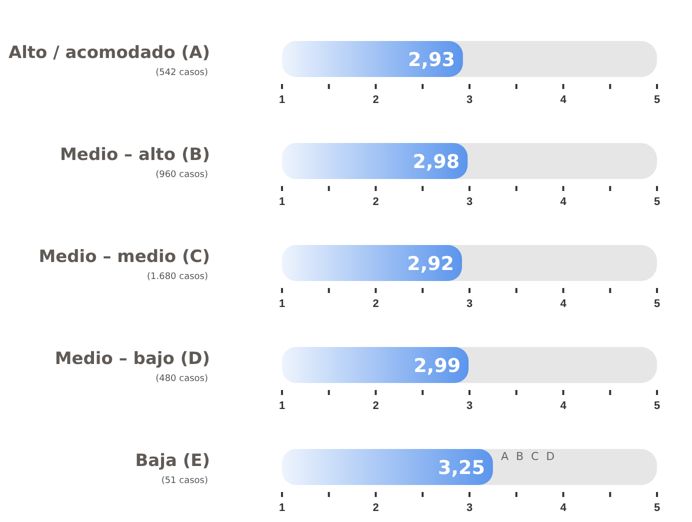 The height and width of the screenshot is (522, 692). Describe the element at coordinates (461, 468) in the screenshot. I see `data-label: 3,25` at that location.